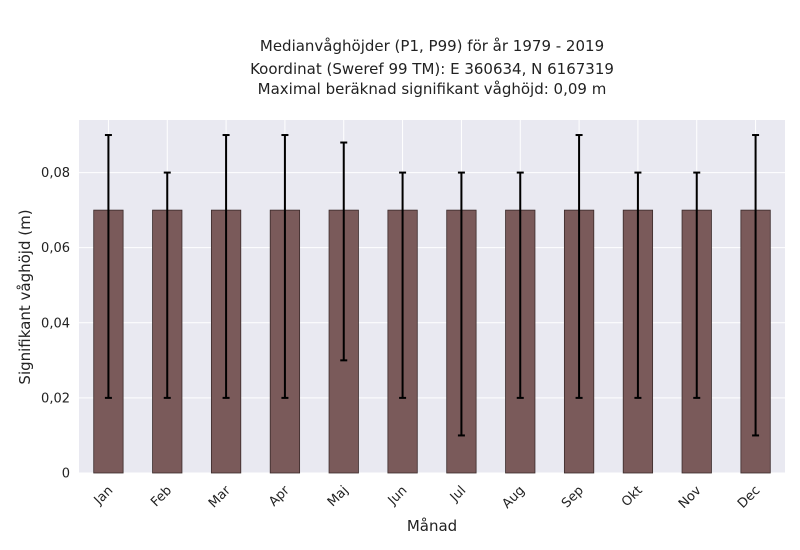  Describe the element at coordinates (161, 496) in the screenshot. I see `x-tick-label: Feb` at that location.